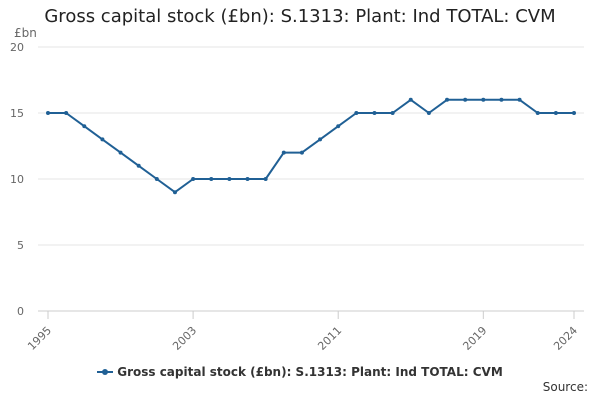 The height and width of the screenshot is (400, 600). What do you see at coordinates (20, 245) in the screenshot?
I see `y-tick-label: 5` at bounding box center [20, 245].